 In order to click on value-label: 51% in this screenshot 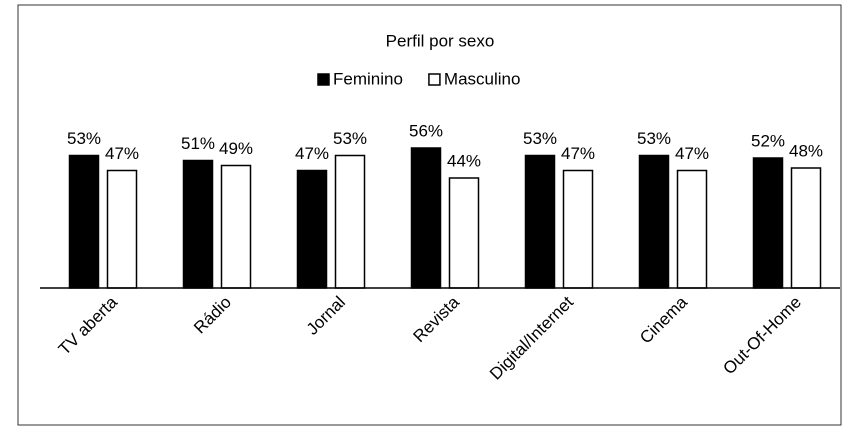, I will do `click(198, 143)`.